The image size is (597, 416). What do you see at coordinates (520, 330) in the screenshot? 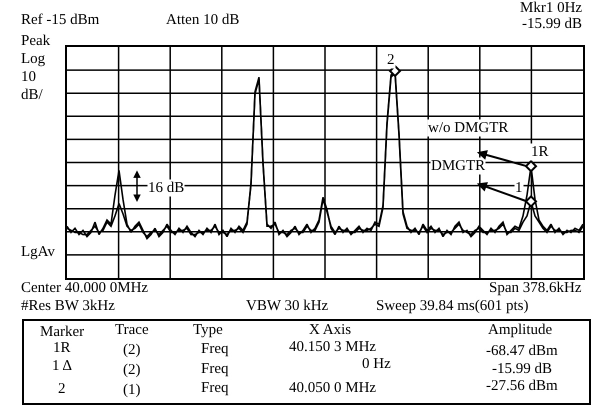
I see `text: Amplitude` at bounding box center [520, 330].